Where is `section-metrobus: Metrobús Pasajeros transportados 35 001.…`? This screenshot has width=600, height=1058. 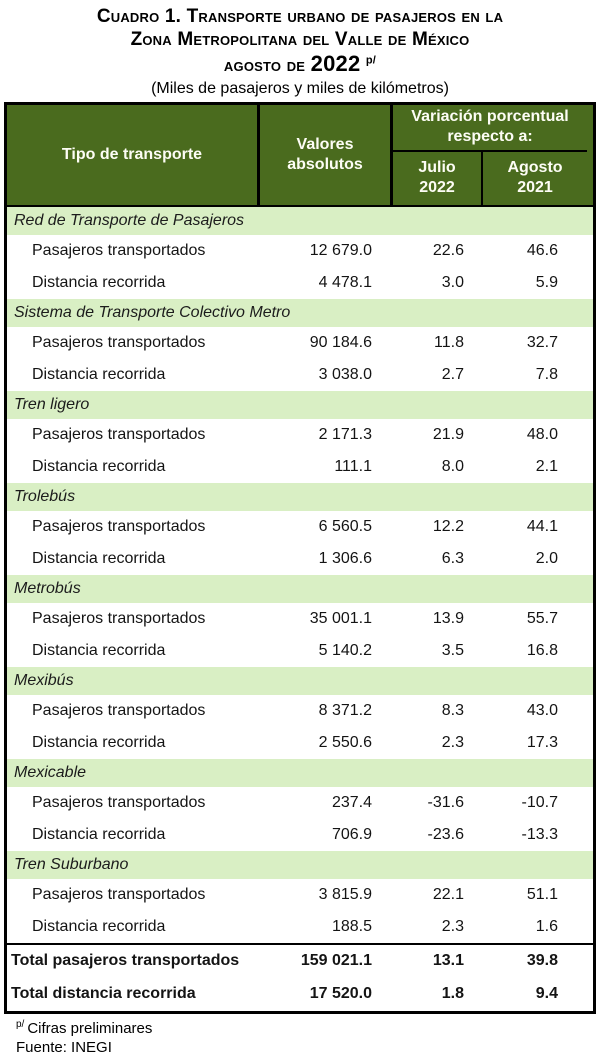
section-metrobus: Metrobús Pasajeros transportados 35 001.… is located at coordinates (300, 620).